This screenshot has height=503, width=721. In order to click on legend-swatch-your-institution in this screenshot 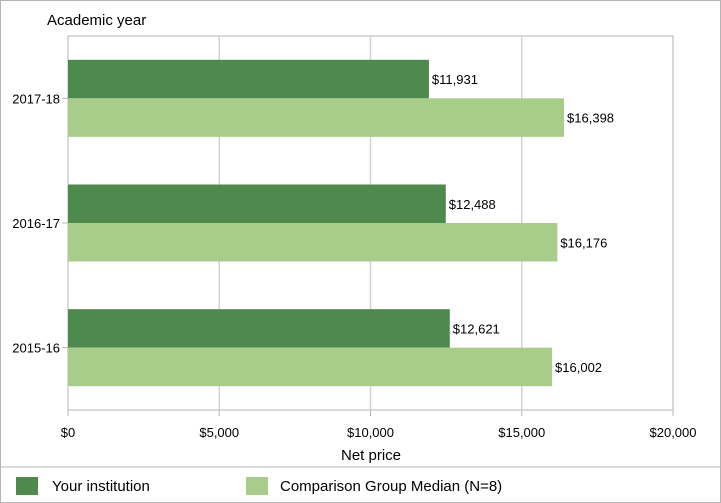, I will do `click(27, 486)`.